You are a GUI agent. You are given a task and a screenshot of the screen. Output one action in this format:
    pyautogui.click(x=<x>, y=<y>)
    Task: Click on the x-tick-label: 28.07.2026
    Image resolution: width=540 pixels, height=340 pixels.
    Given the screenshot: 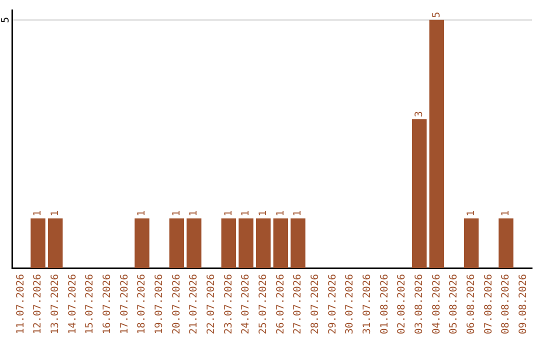 What is the action you would take?
    pyautogui.click(x=315, y=304)
    